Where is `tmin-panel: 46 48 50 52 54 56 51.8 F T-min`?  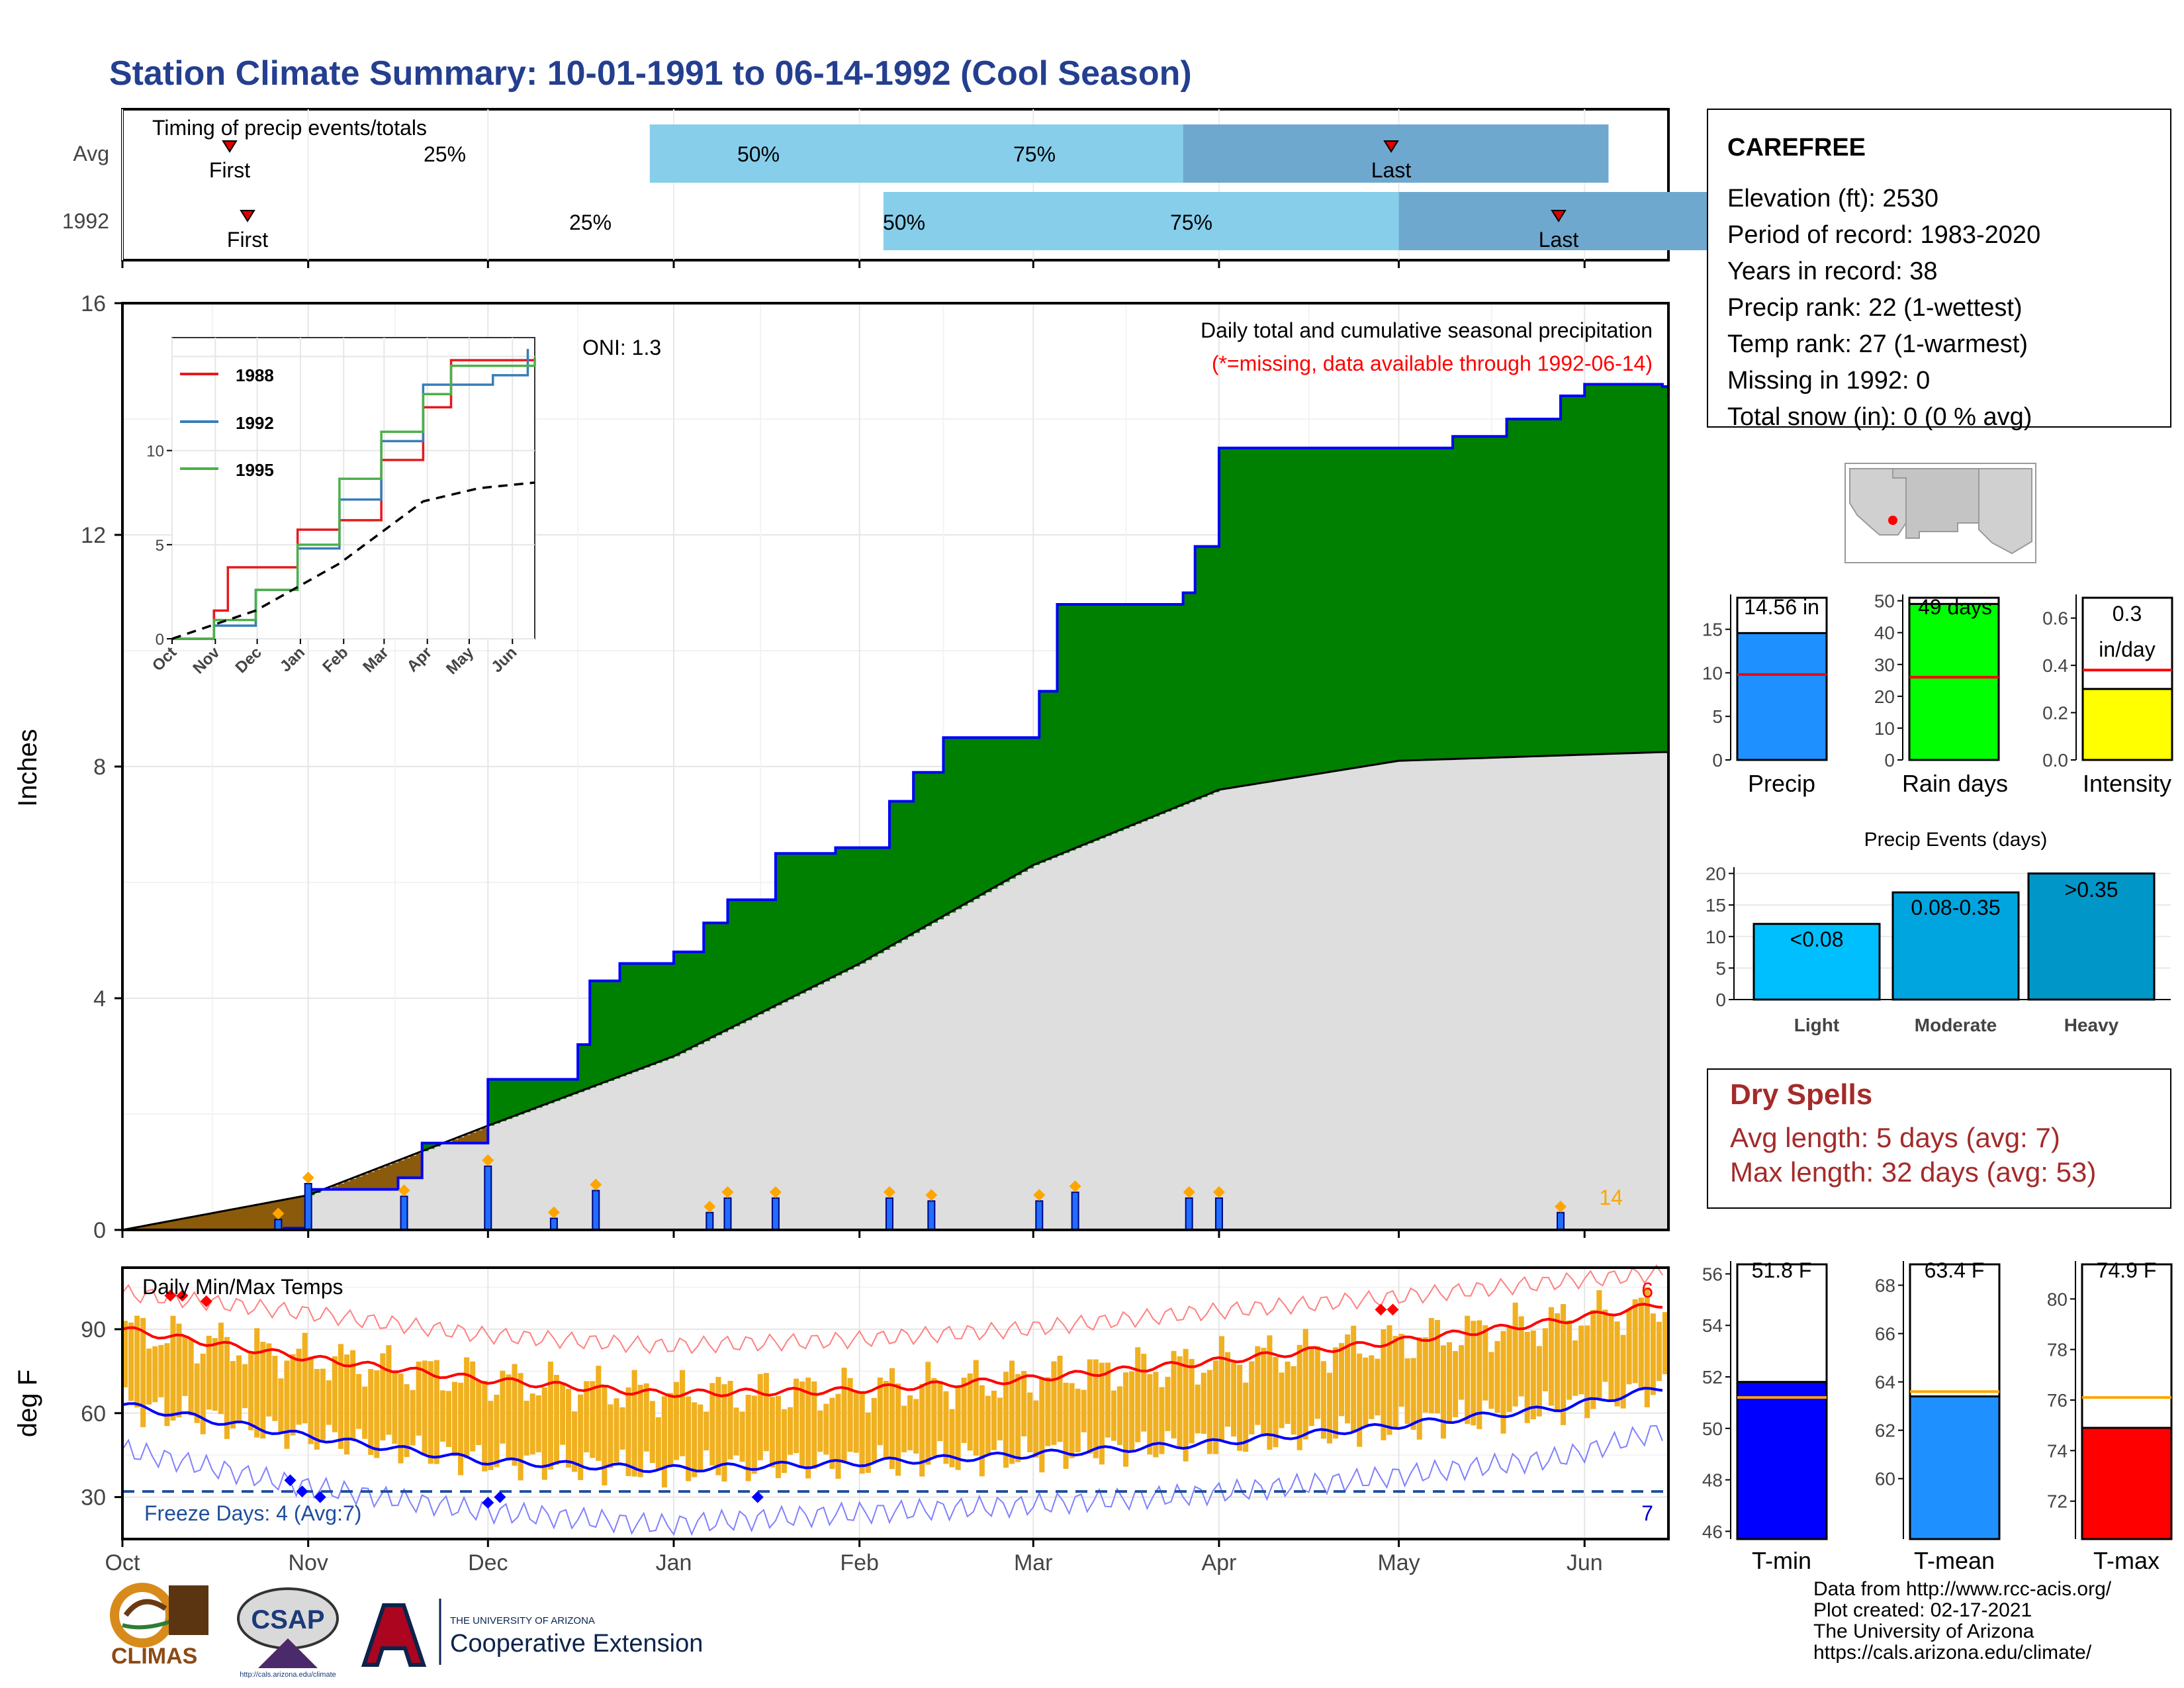
tmin-panel: 46 48 50 52 54 56 51.8 F T-min is located at coordinates (1765, 1416).